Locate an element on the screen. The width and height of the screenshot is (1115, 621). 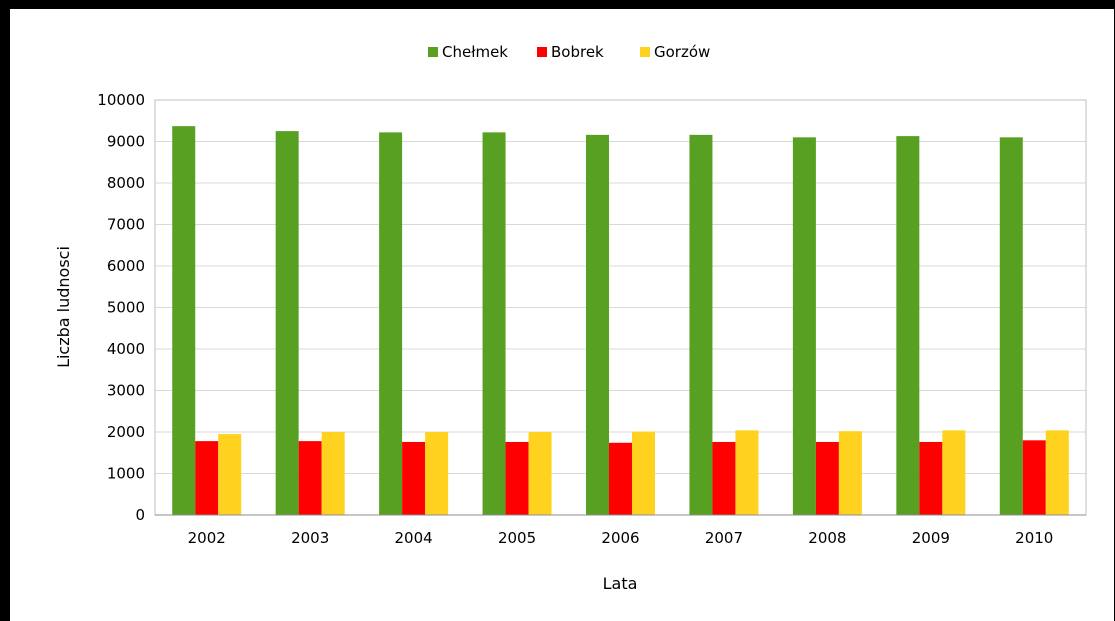
bar-gorzów-2007 is located at coordinates (747, 472).